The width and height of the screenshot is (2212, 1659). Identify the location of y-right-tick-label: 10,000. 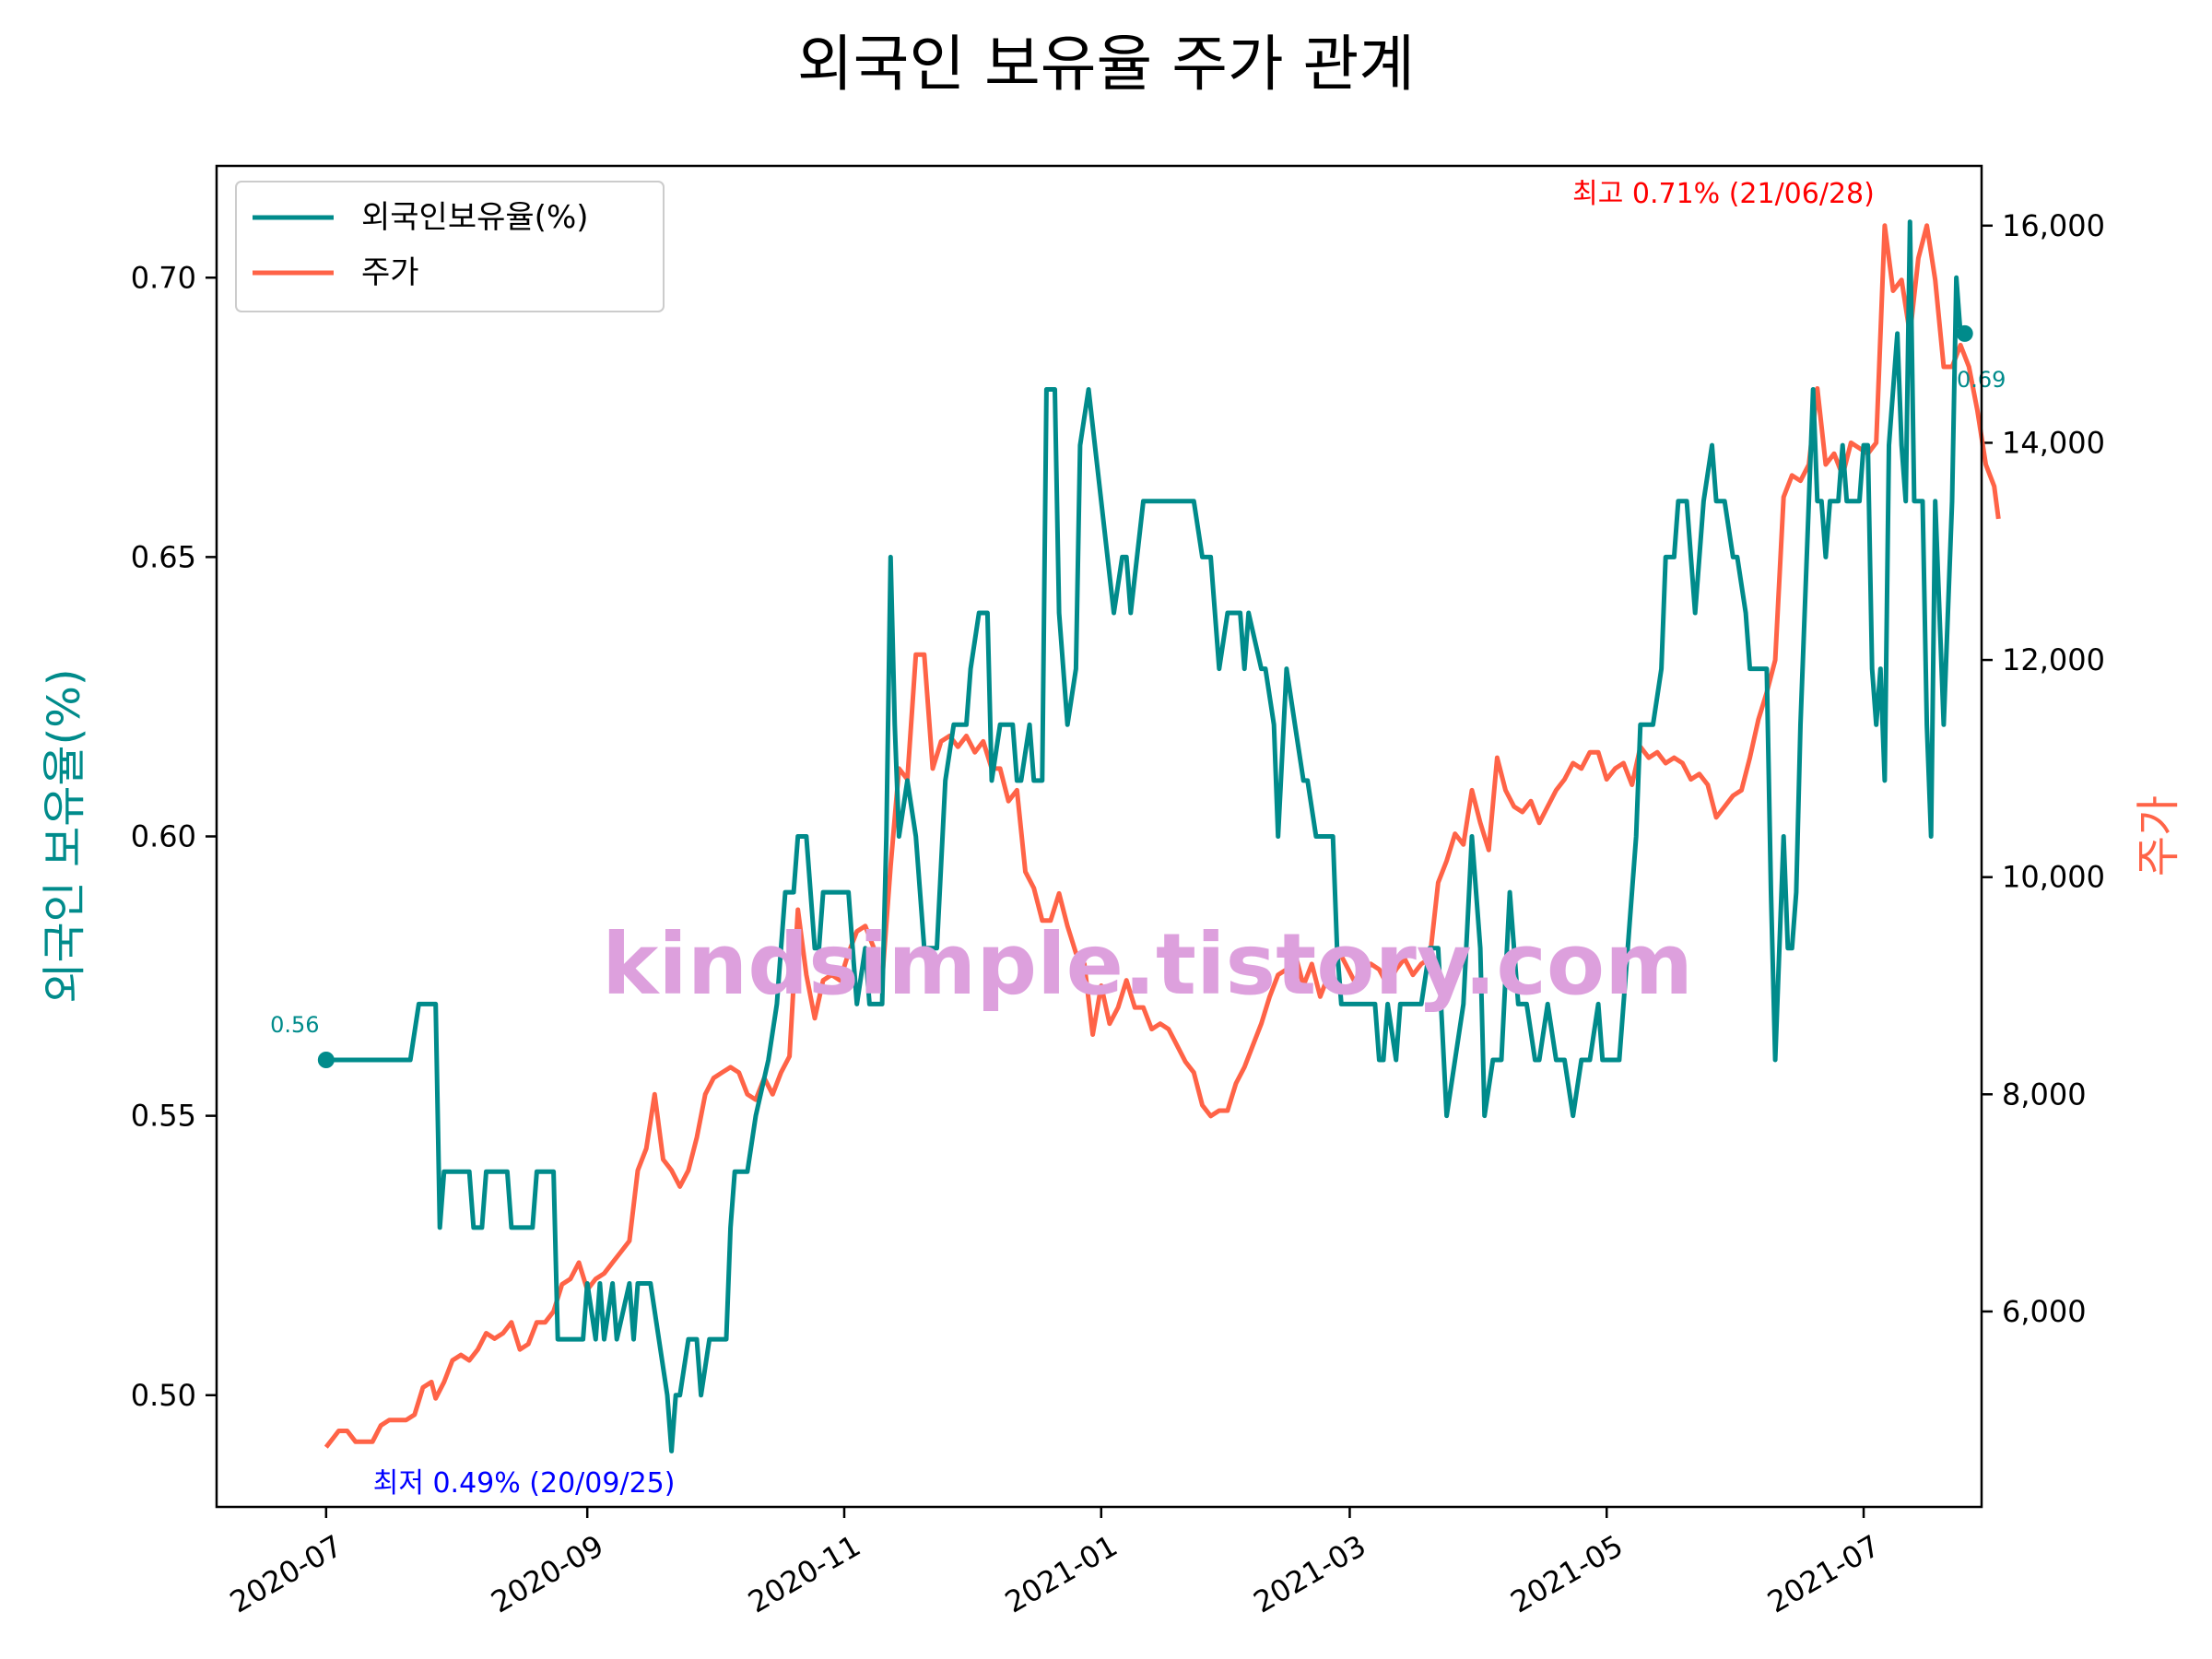
(2053, 877).